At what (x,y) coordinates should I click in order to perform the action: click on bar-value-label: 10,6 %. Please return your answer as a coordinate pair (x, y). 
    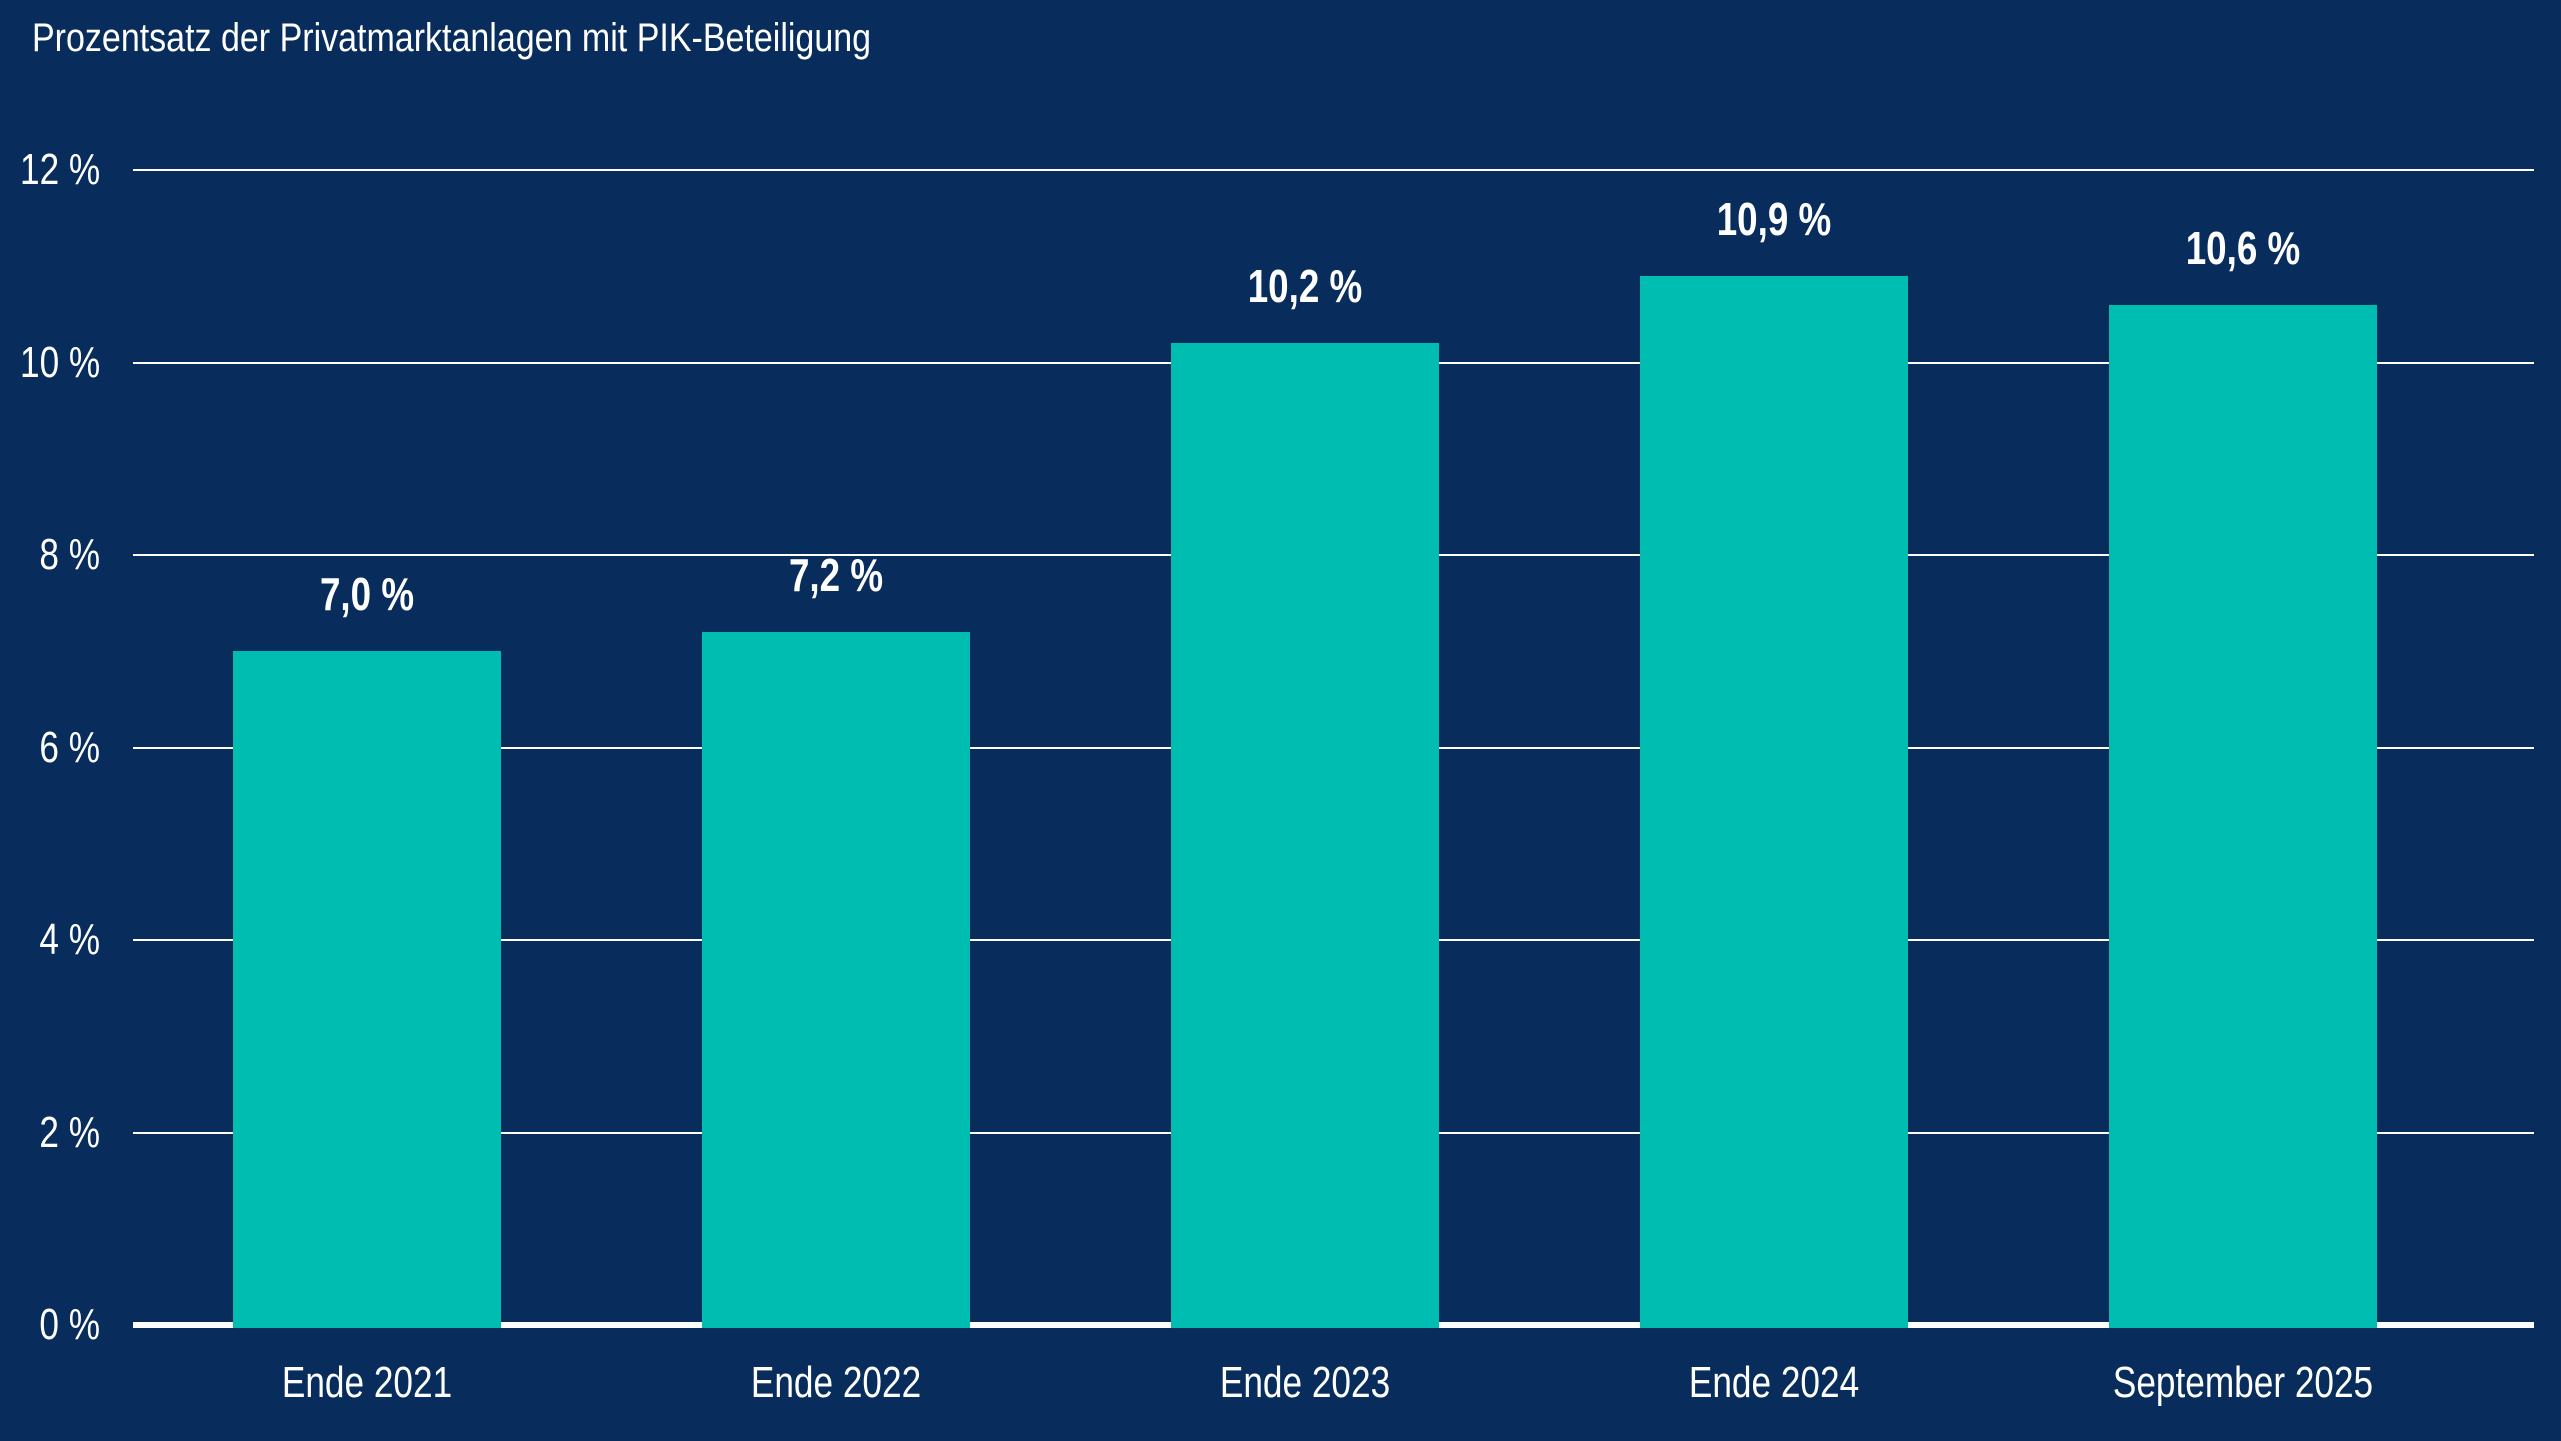
    Looking at the image, I should click on (2243, 248).